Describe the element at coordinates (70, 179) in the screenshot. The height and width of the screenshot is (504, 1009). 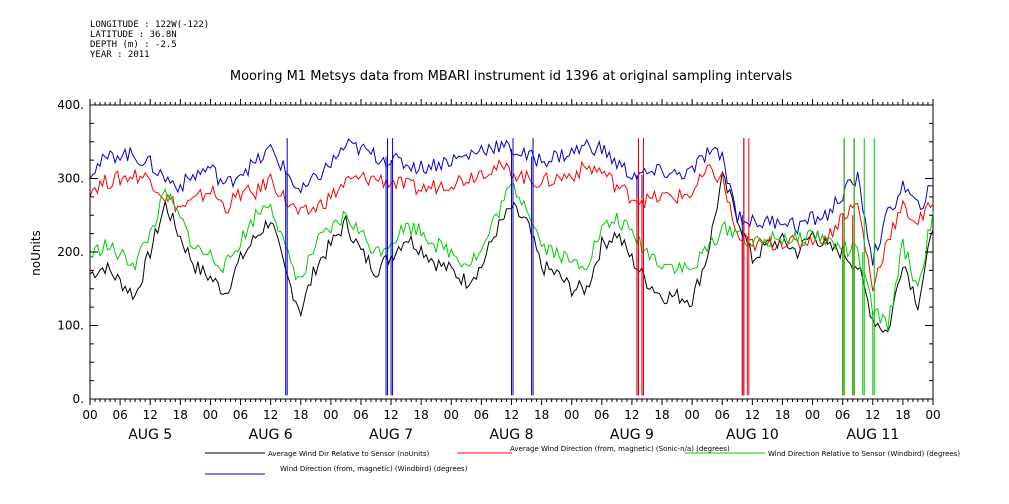
I see `y-tick-label: 300.` at that location.